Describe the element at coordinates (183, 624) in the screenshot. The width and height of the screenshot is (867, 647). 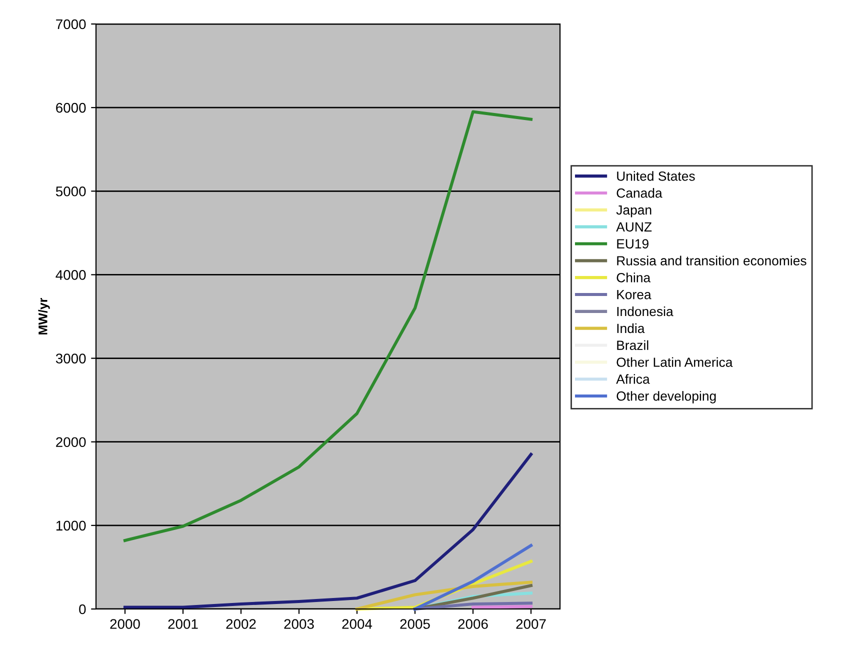
I see `x-tick-label: 2001` at that location.